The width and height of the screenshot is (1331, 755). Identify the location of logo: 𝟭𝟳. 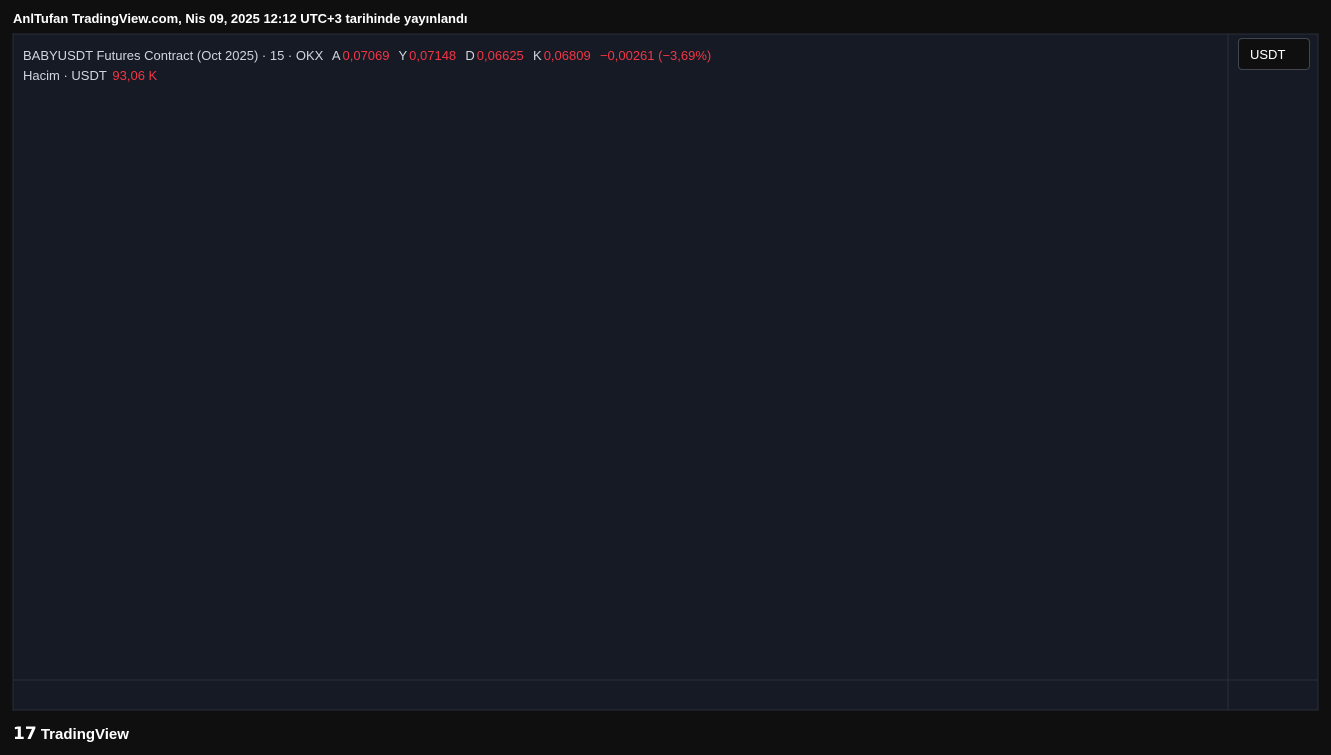
(25, 733).